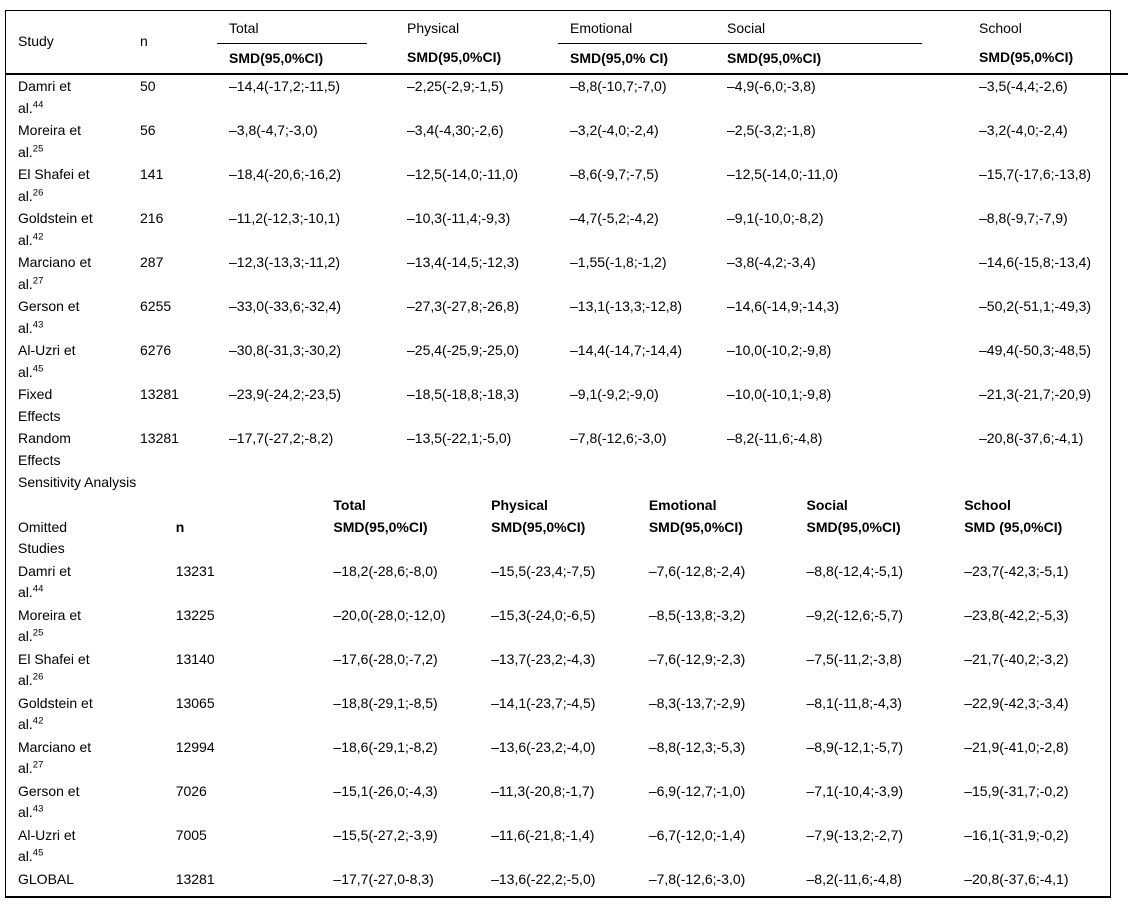  Describe the element at coordinates (1016, 614) in the screenshot. I see `school-smd-cell: –23,8(-42,2;-5,3)` at that location.